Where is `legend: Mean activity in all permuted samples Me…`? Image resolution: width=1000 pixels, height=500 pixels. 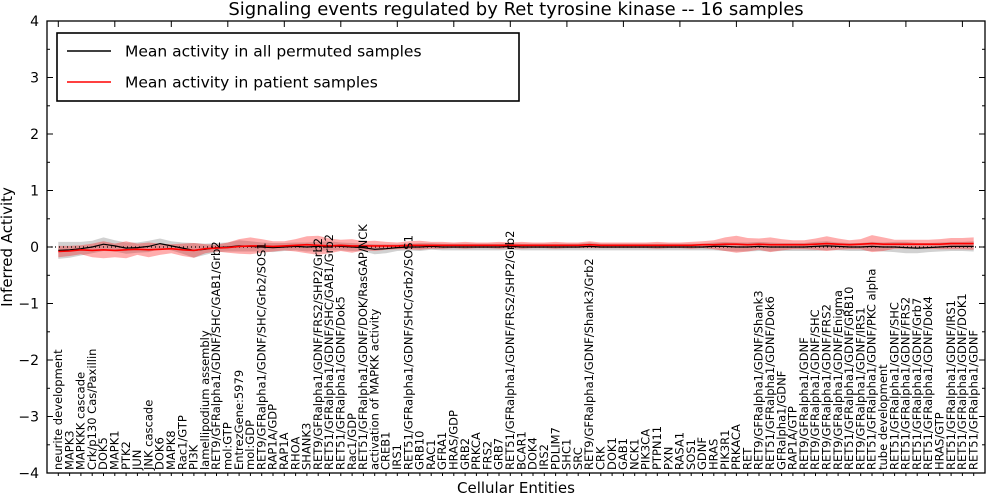 legend: Mean activity in all permuted samples Me… is located at coordinates (288, 67).